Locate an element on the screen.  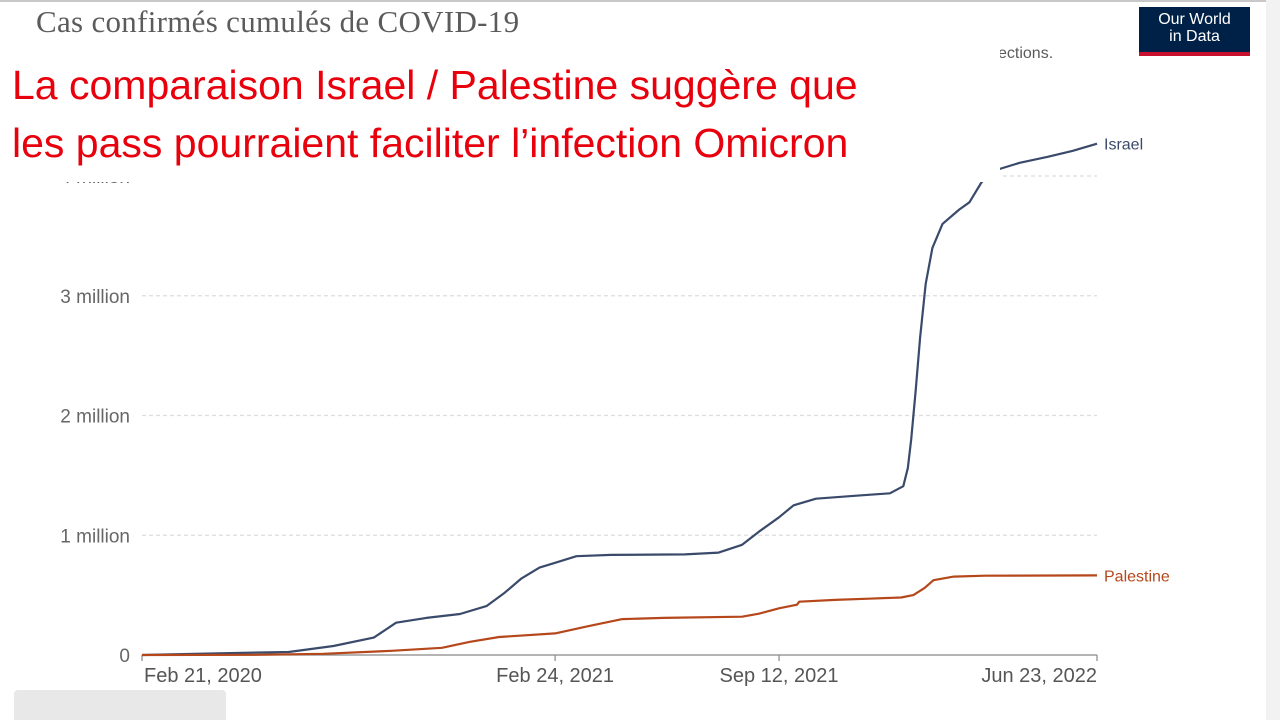
chart-subtitle-fragment: ections. is located at coordinates (1026, 53).